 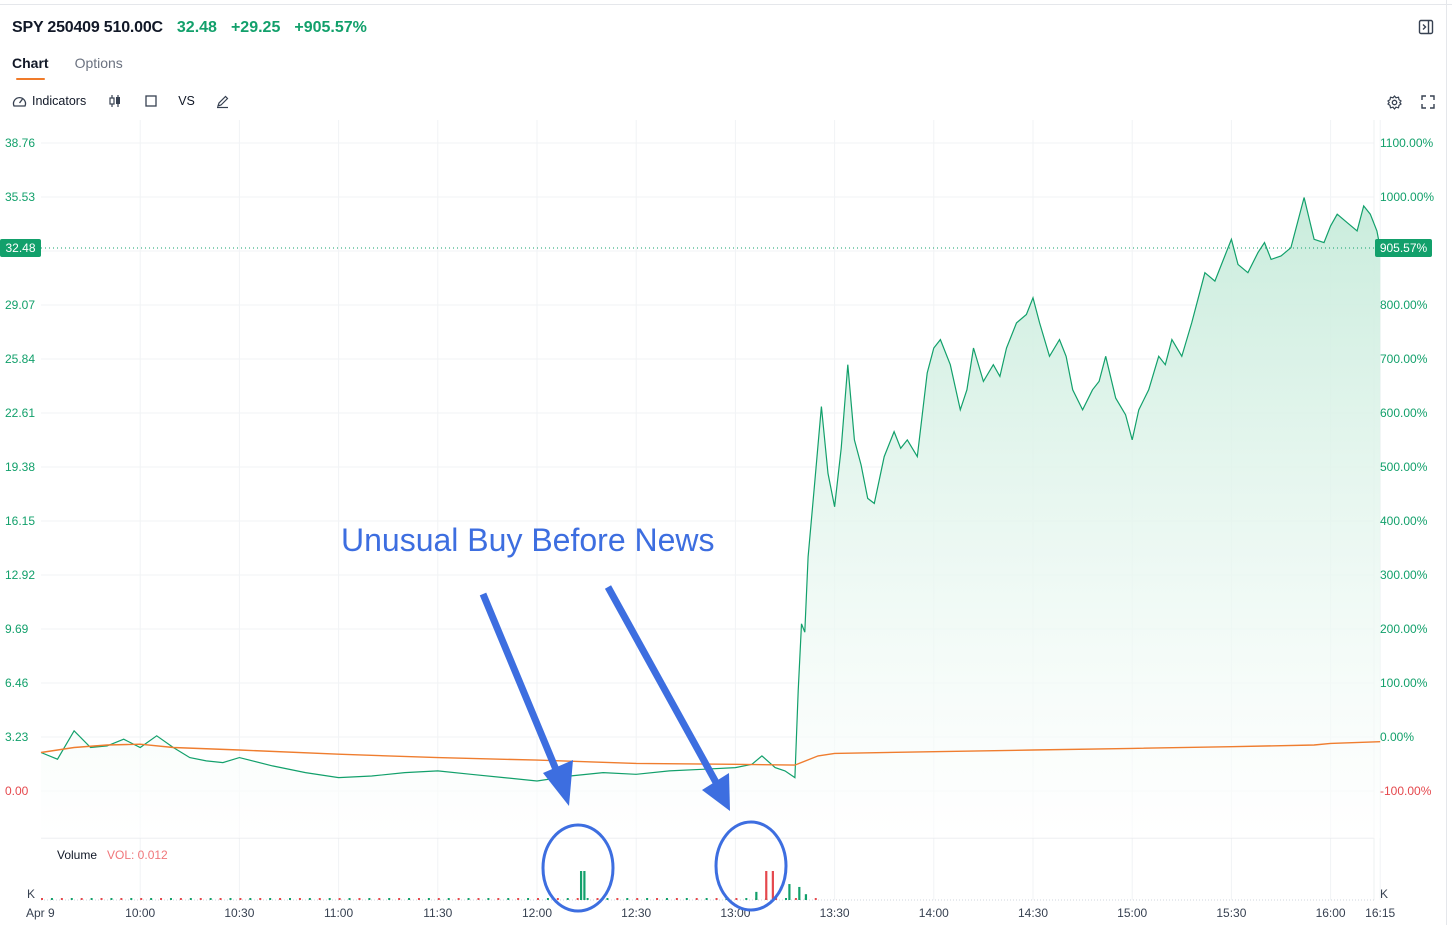 What do you see at coordinates (222, 101) in the screenshot?
I see `pen-icon` at bounding box center [222, 101].